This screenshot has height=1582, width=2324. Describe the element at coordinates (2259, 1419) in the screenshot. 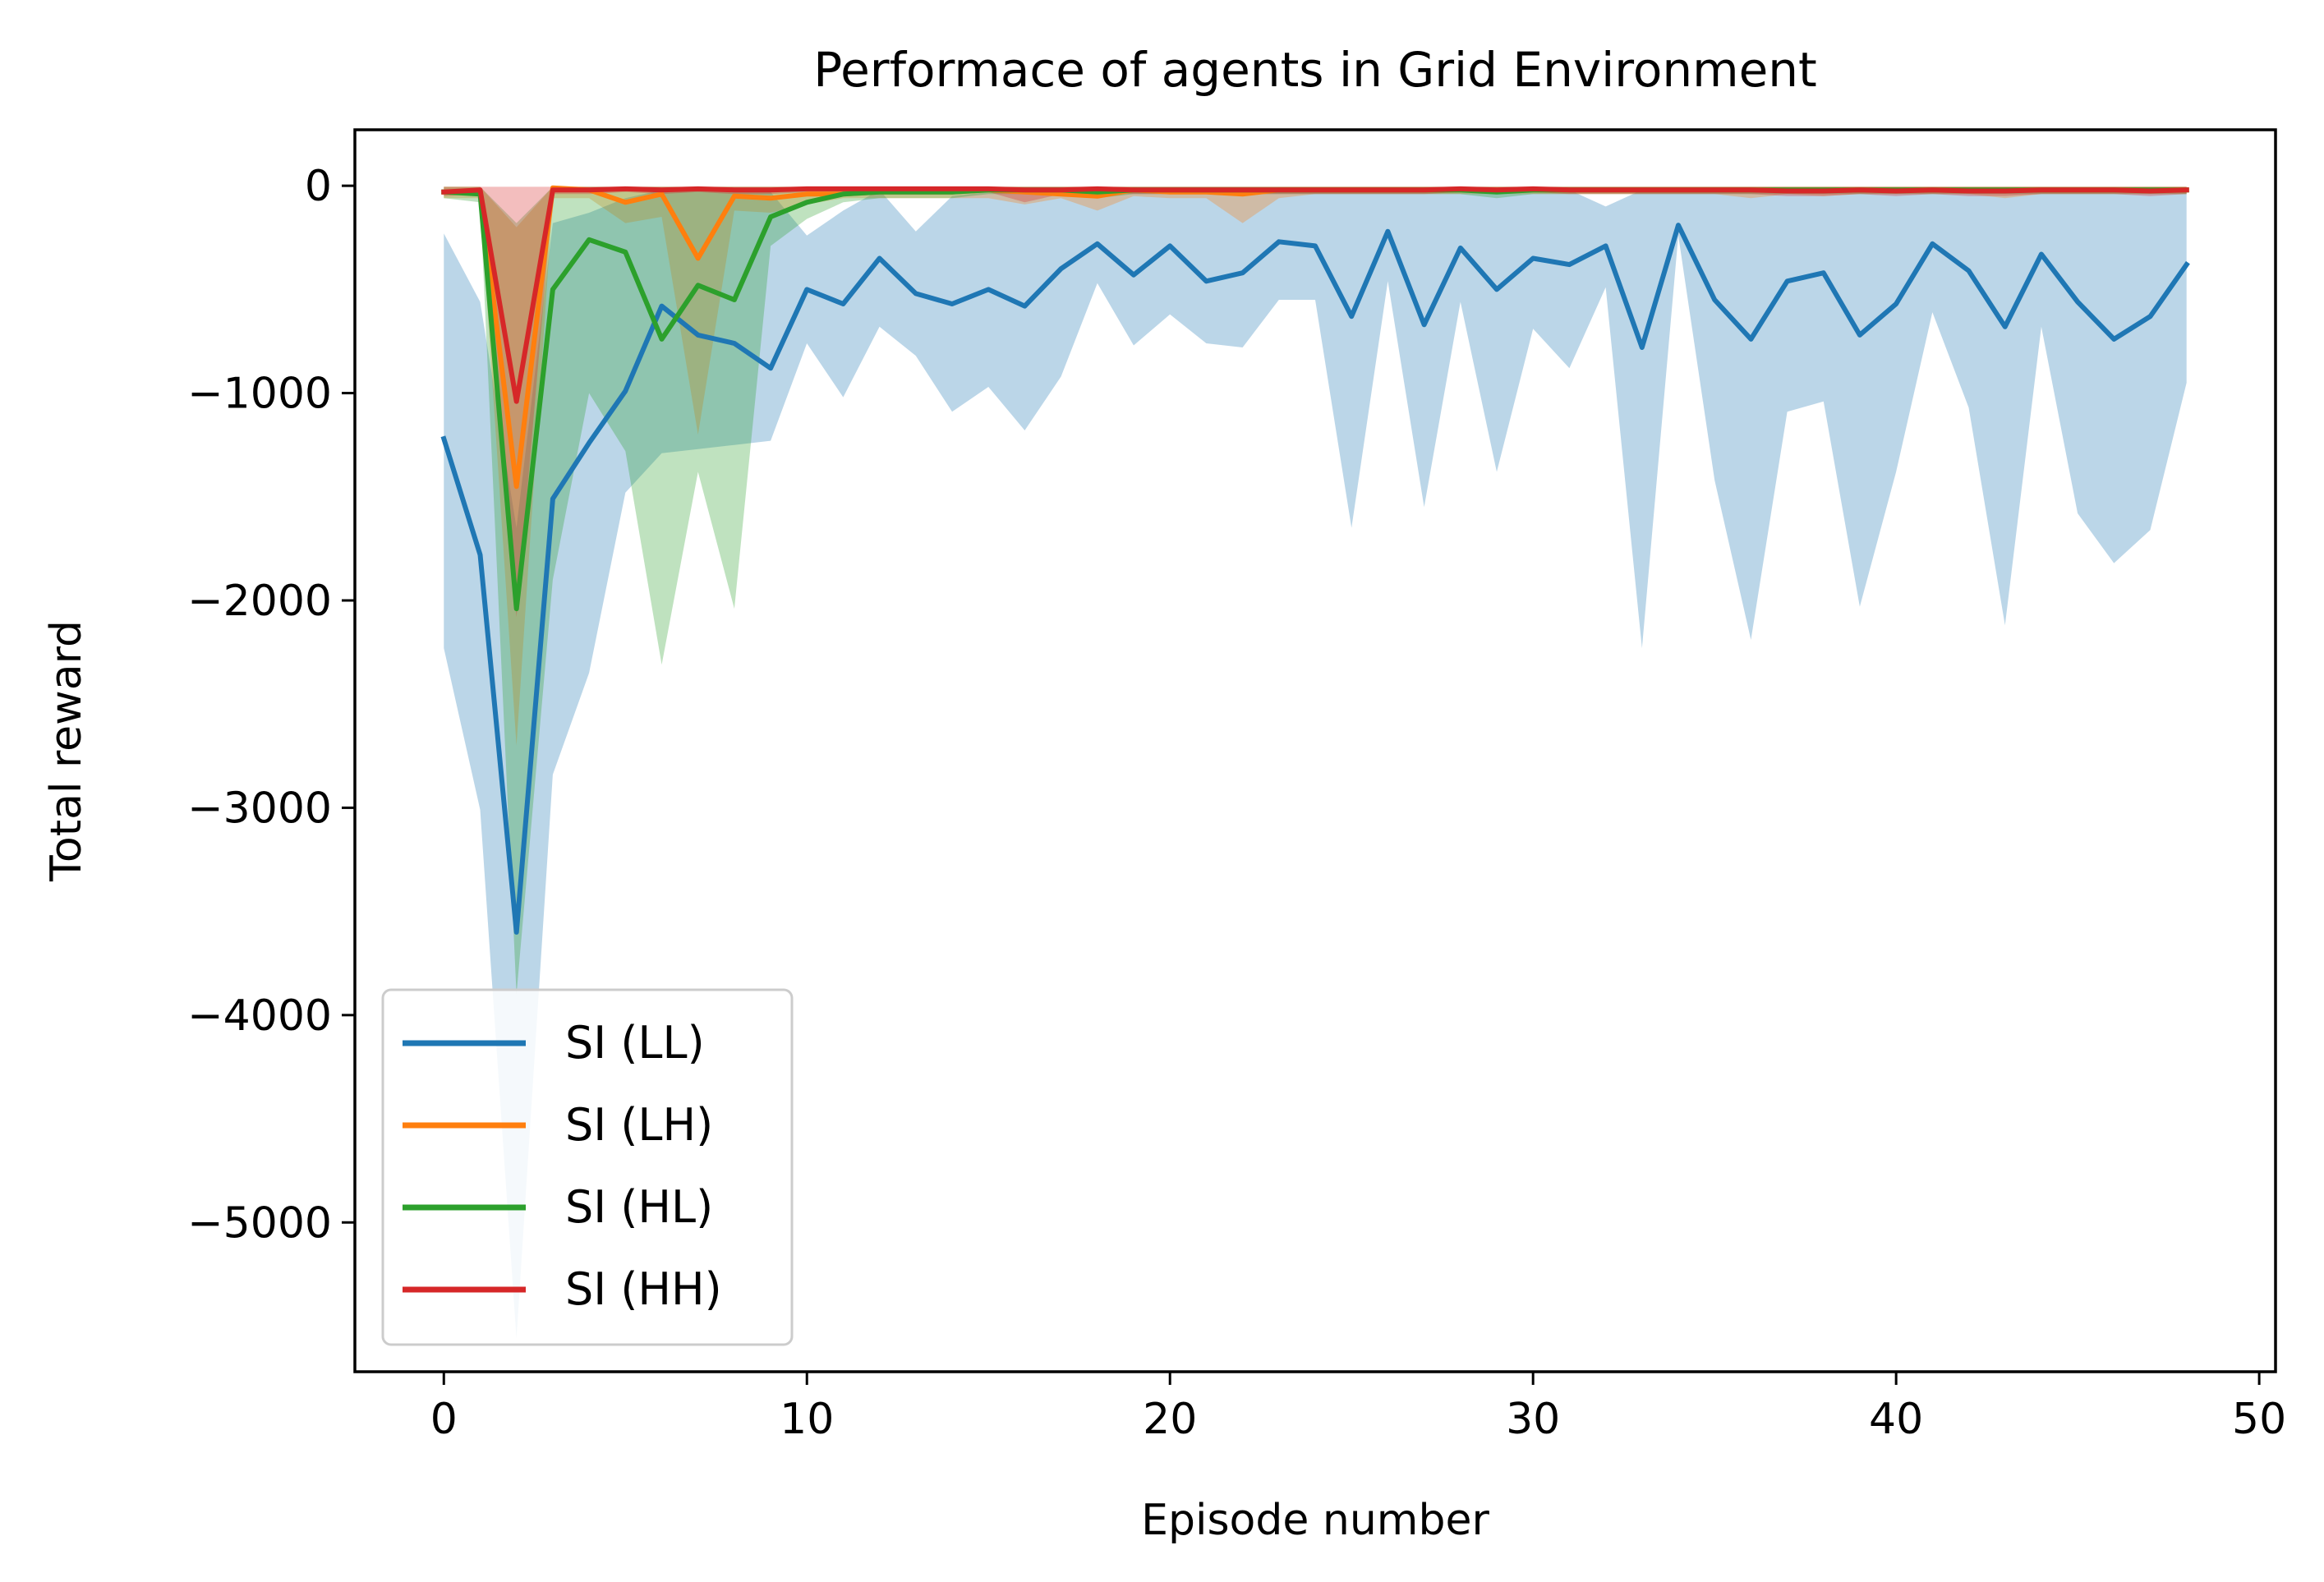

I see `x-tick-label: 50` at that location.